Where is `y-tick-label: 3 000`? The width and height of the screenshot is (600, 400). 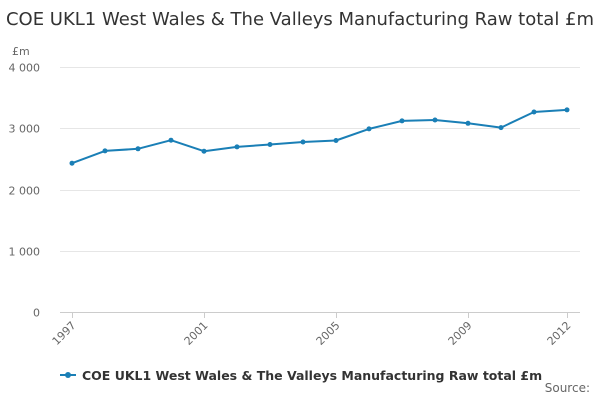
y-tick-label: 3 000 is located at coordinates (25, 129).